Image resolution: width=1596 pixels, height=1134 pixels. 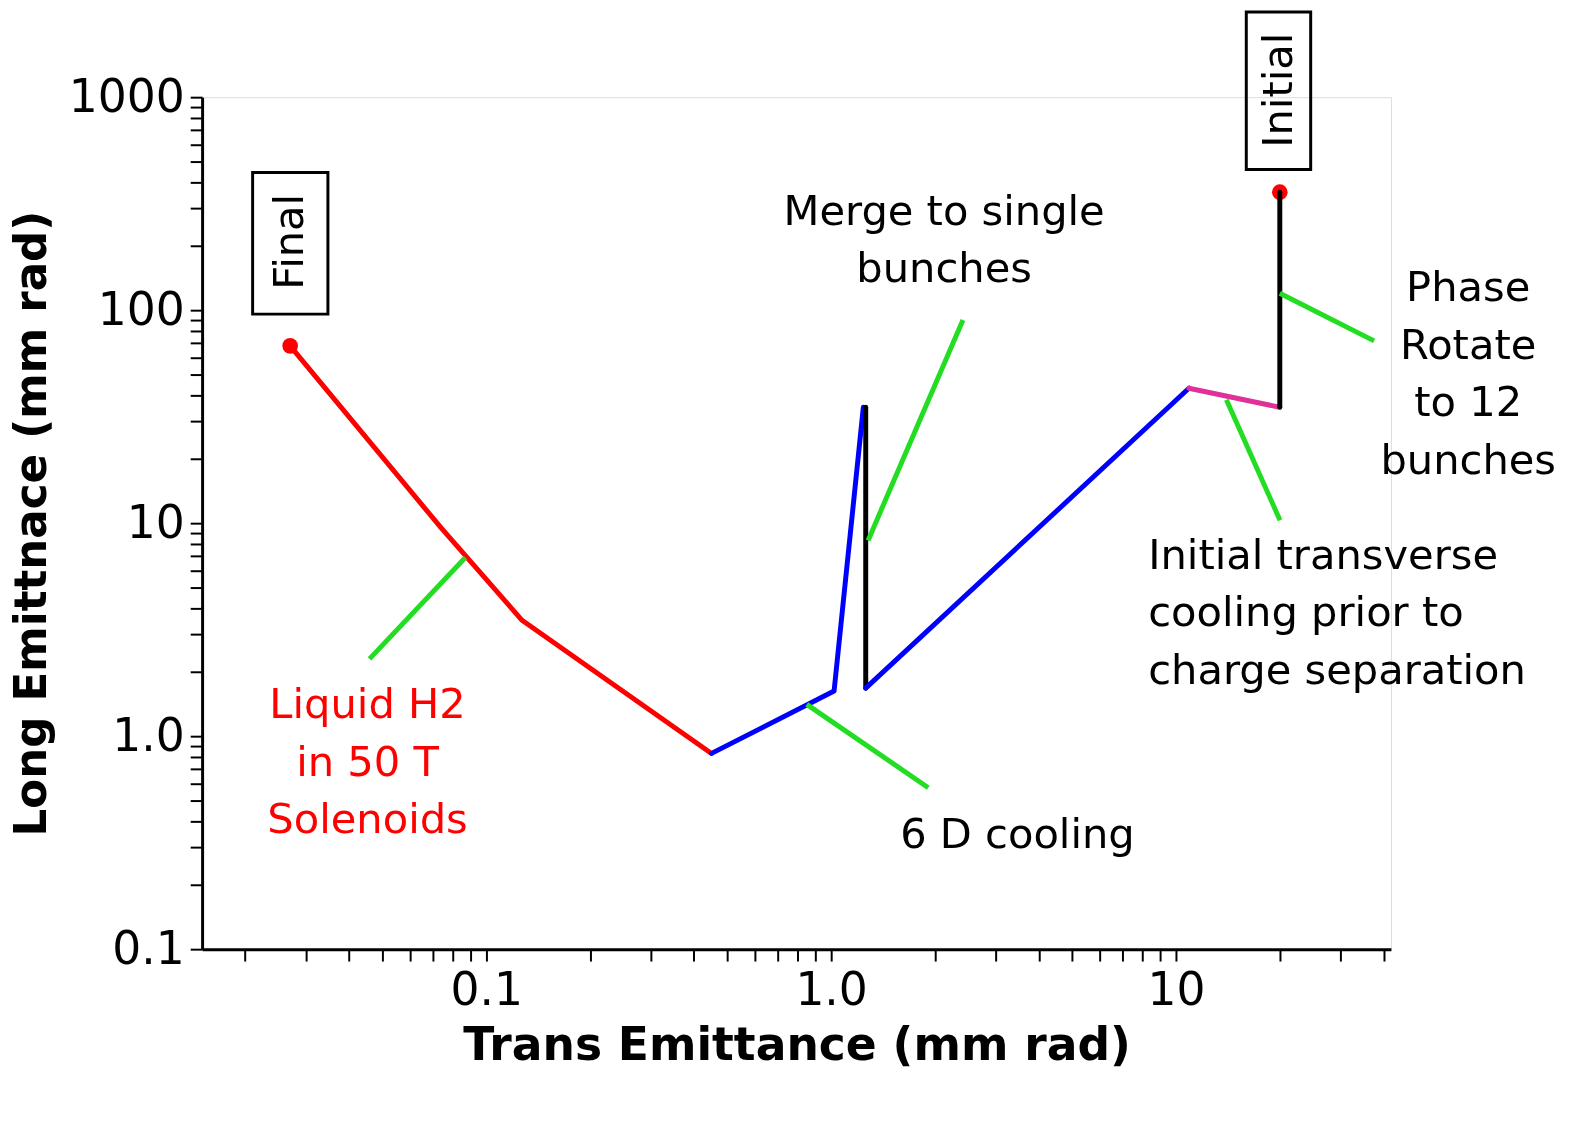 I want to click on x-tick-label: 0.1, so click(x=486, y=990).